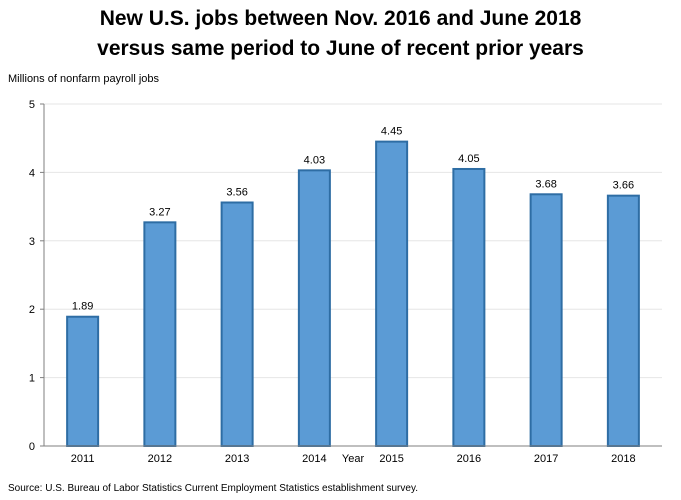 Image resolution: width=681 pixels, height=500 pixels. I want to click on y-axis-label: Millions of nonfarm payroll jobs, so click(84, 79).